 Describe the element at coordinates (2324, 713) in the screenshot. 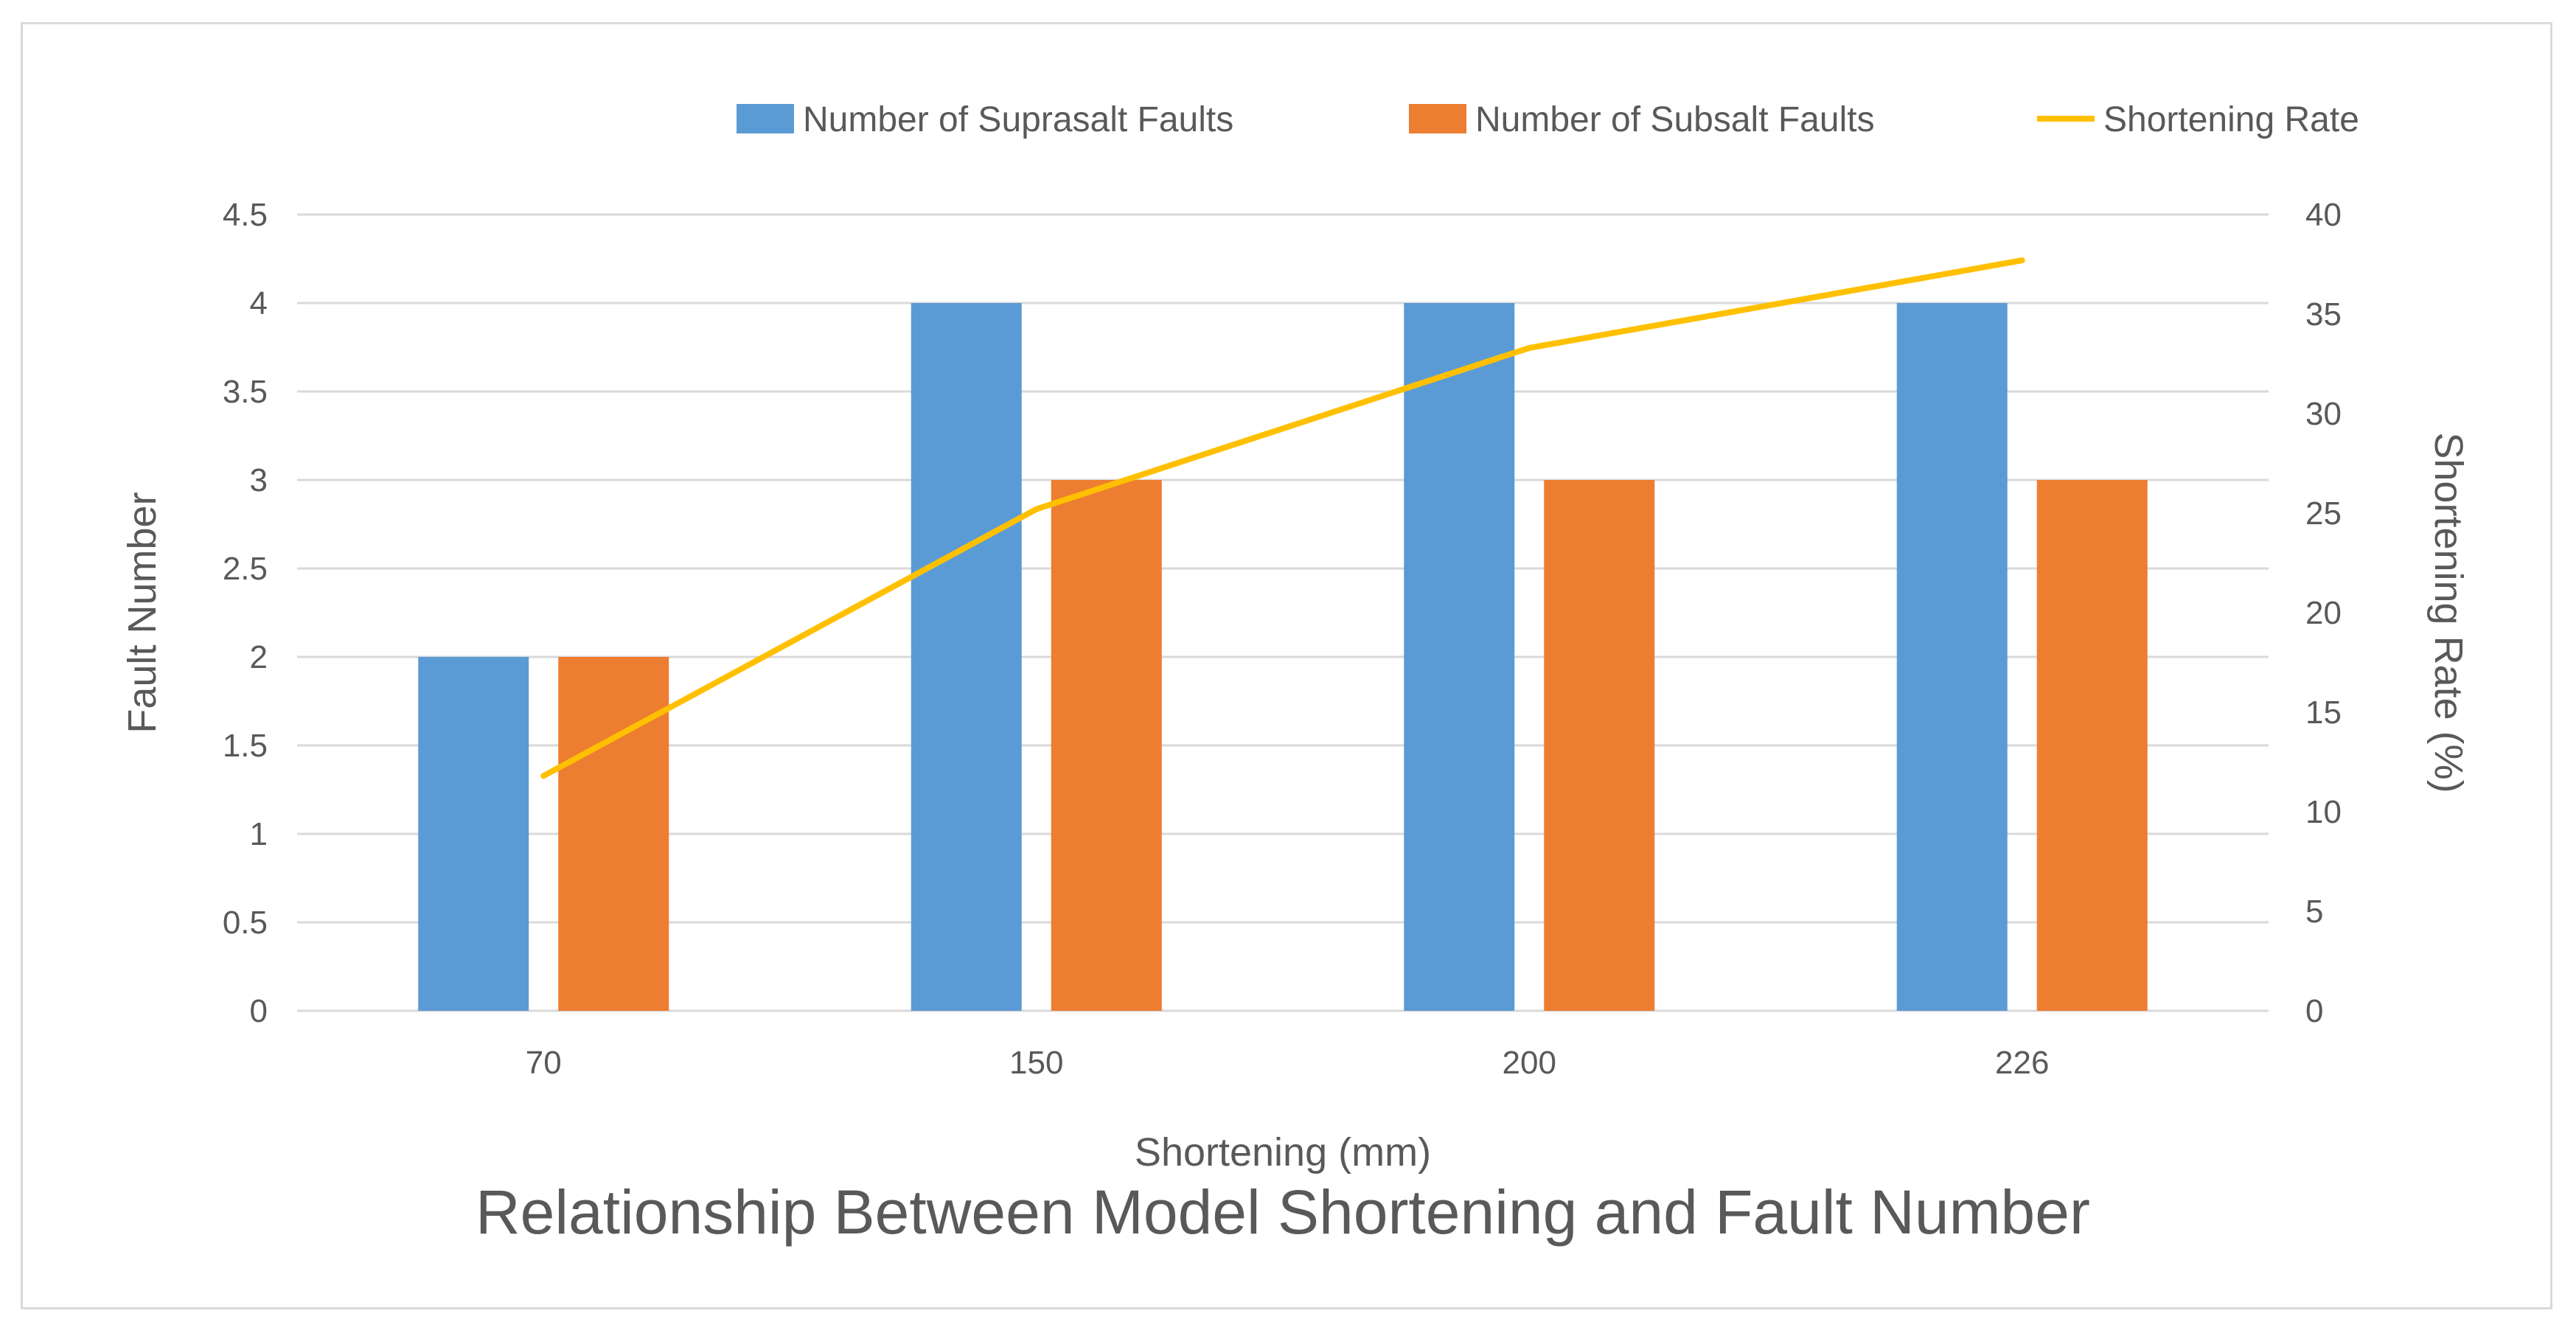

I see `y2-tick-label: 15` at that location.